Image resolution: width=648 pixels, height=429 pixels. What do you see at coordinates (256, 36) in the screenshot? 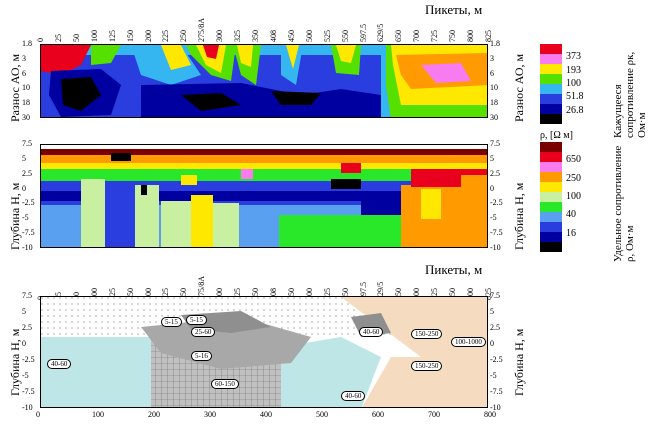
I see `picket-label: 350` at bounding box center [256, 36].